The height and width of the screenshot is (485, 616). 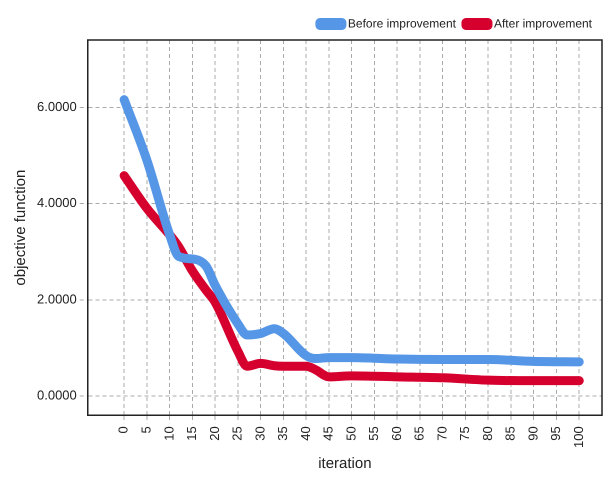 What do you see at coordinates (56, 298) in the screenshot?
I see `y-tick-label: 2.0000` at bounding box center [56, 298].